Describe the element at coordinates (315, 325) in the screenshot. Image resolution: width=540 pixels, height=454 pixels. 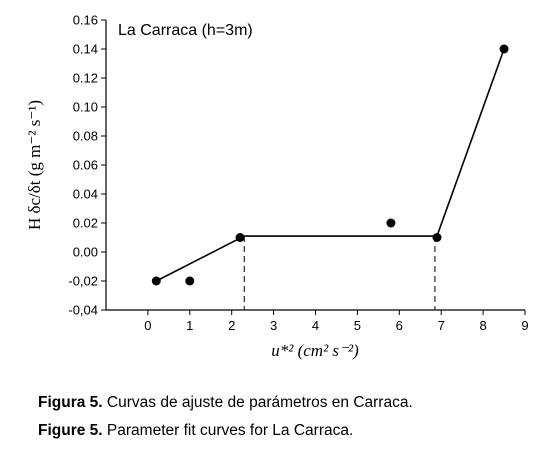
I see `x-tick-label: 4` at that location.